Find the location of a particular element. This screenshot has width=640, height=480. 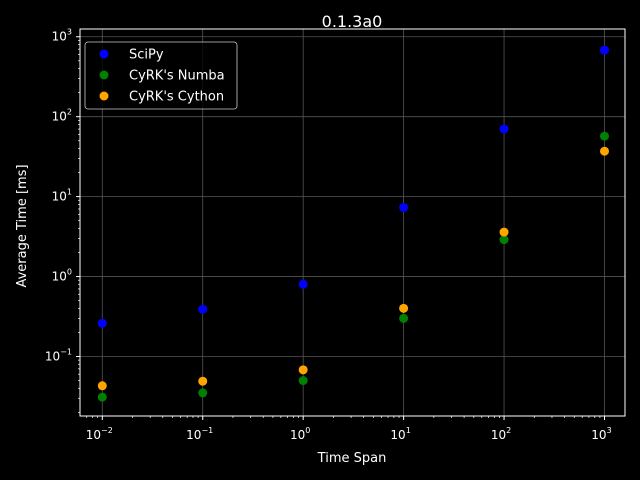

x-tick-label: 10⁻¹ is located at coordinates (199, 434).